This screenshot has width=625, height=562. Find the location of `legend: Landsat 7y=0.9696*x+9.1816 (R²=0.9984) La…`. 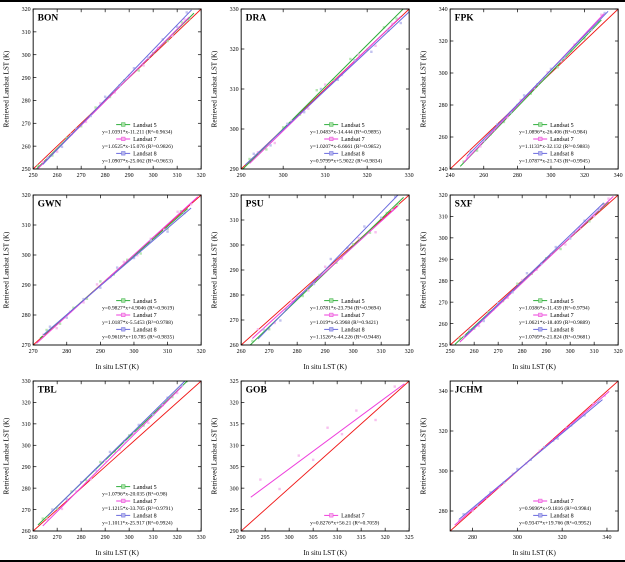

legend: Landsat 7y=0.9696*x+9.1816 (R²=0.9984) La… is located at coordinates (555, 512).